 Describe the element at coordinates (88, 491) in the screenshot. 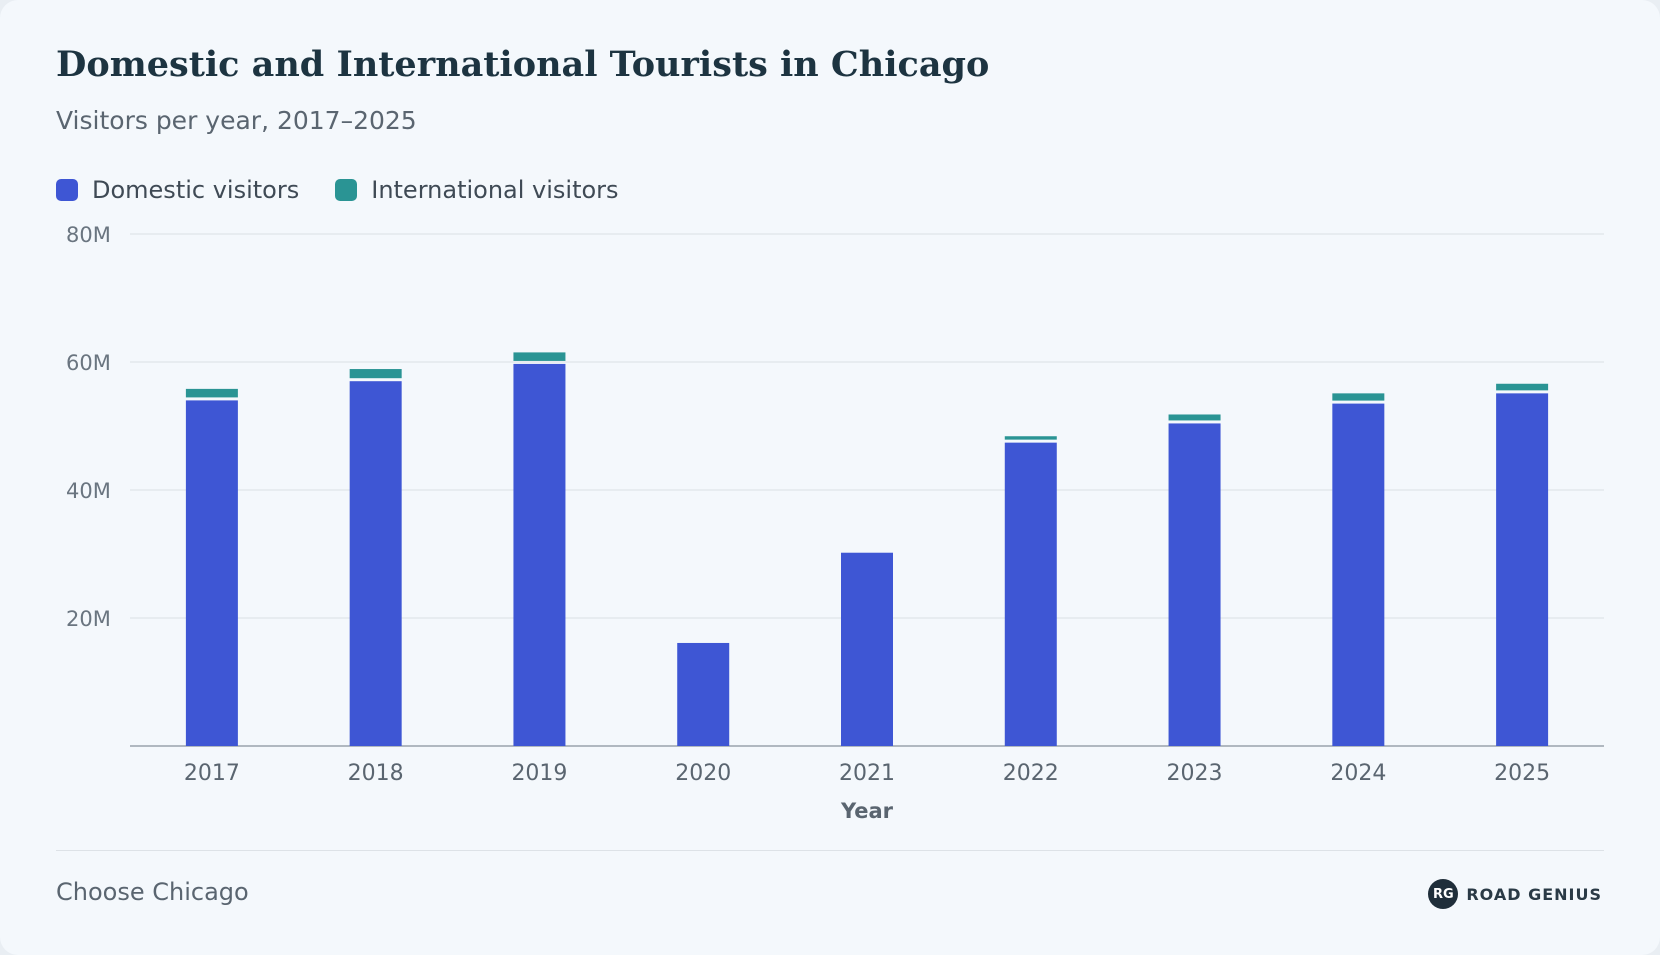

I see `y-tick-label: 40M` at that location.